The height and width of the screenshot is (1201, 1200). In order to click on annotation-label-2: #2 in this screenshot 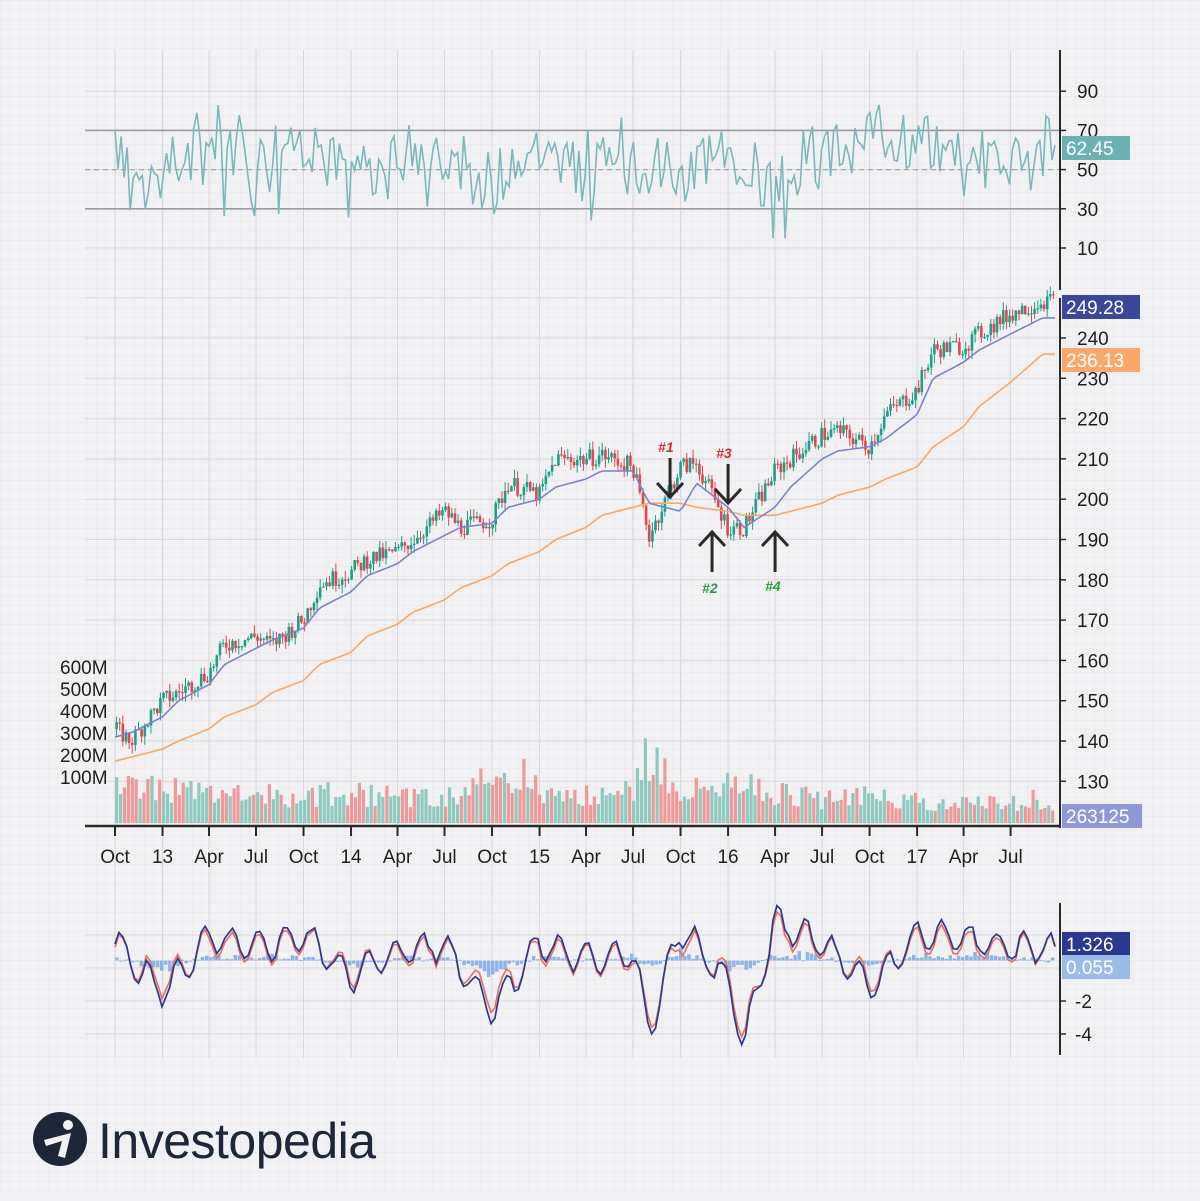, I will do `click(710, 588)`.